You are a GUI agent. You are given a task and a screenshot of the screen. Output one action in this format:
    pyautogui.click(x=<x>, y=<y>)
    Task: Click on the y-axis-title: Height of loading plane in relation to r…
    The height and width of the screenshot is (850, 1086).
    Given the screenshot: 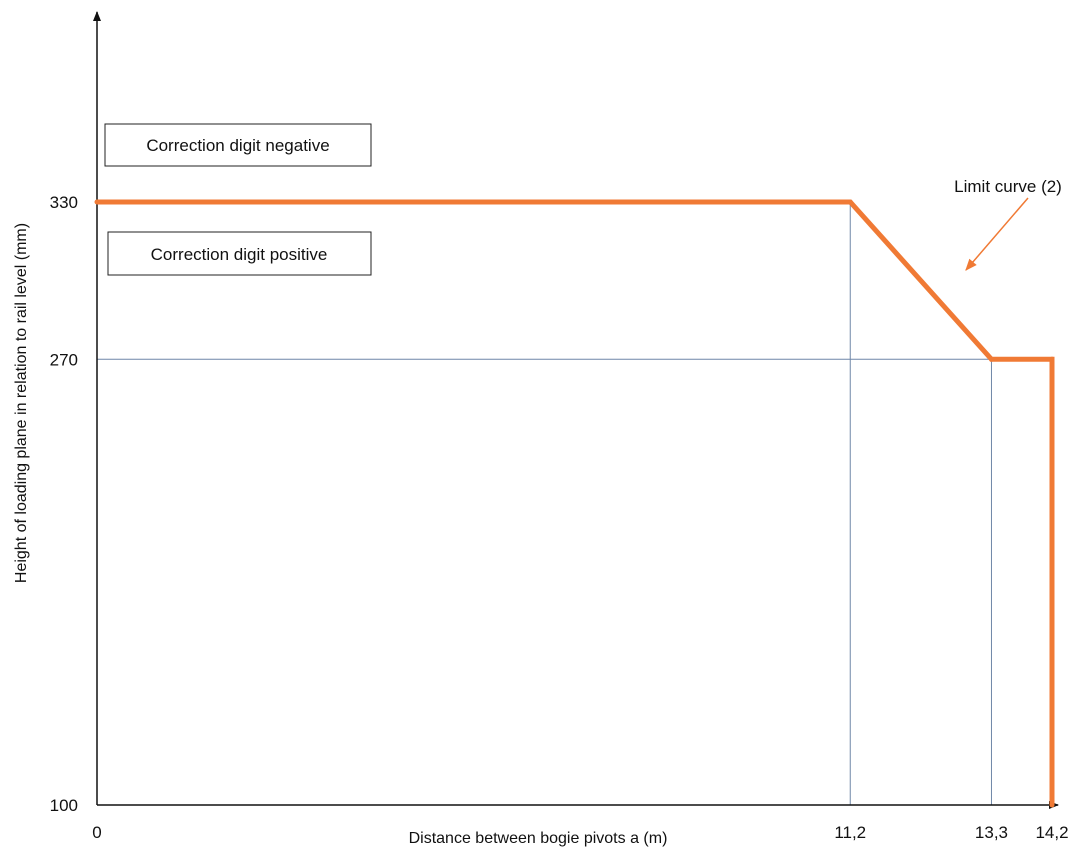 What is the action you would take?
    pyautogui.click(x=21, y=403)
    